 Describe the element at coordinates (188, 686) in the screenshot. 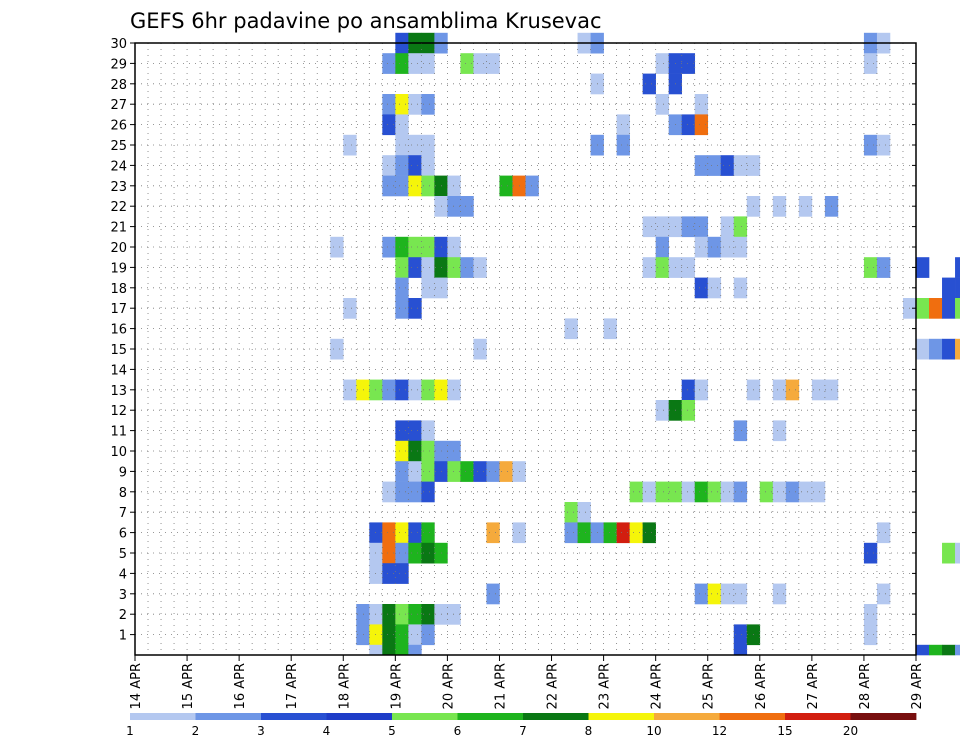

I see `x-tick-label: 15 APR` at that location.